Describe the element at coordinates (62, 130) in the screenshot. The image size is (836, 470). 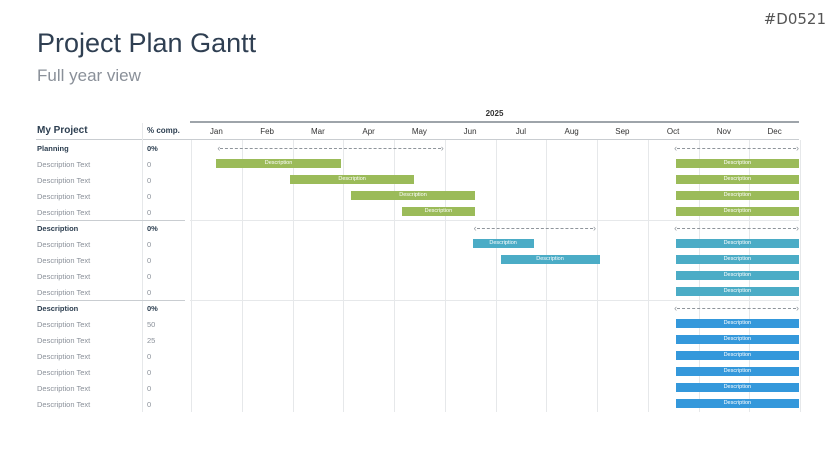
I see `project-column-header: My Project` at that location.